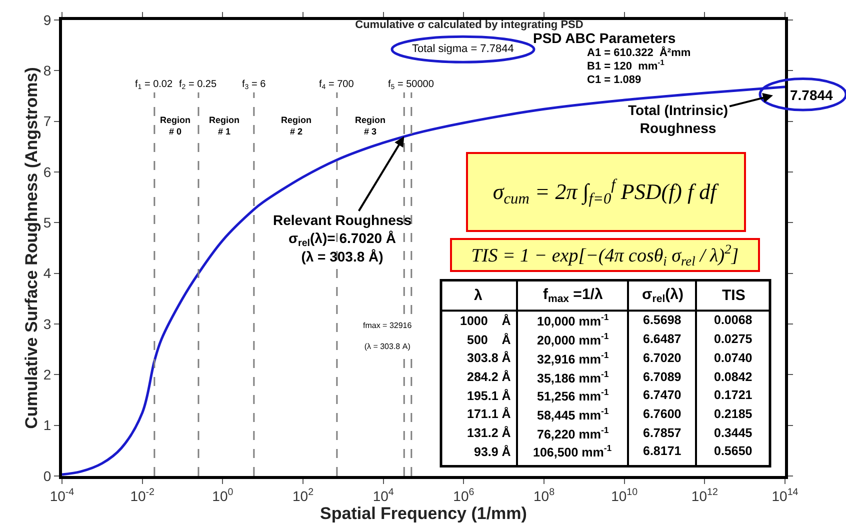  Describe the element at coordinates (573, 377) in the screenshot. I see `annotation: 35,186 mm$^{-1}$` at that location.